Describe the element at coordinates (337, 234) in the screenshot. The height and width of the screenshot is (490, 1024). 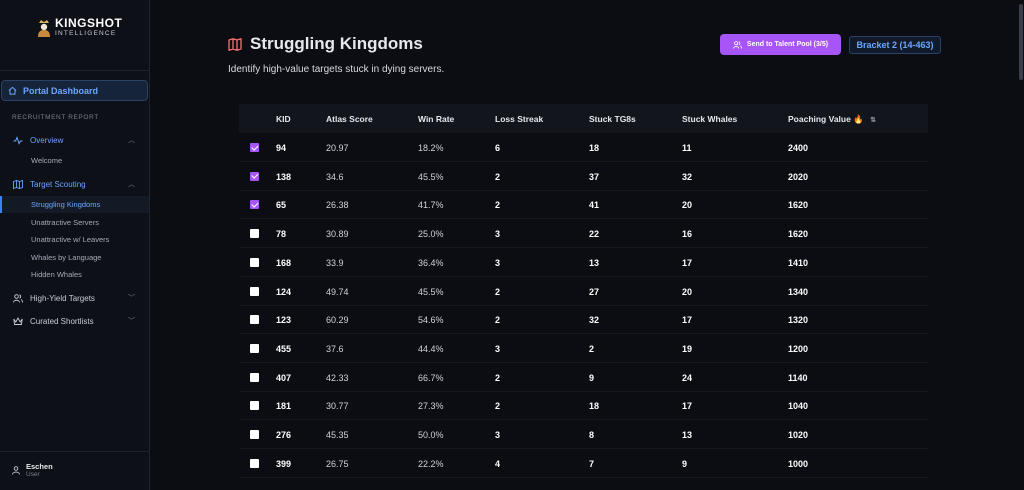
I see `cell-atlas-score: 30.89` at that location.